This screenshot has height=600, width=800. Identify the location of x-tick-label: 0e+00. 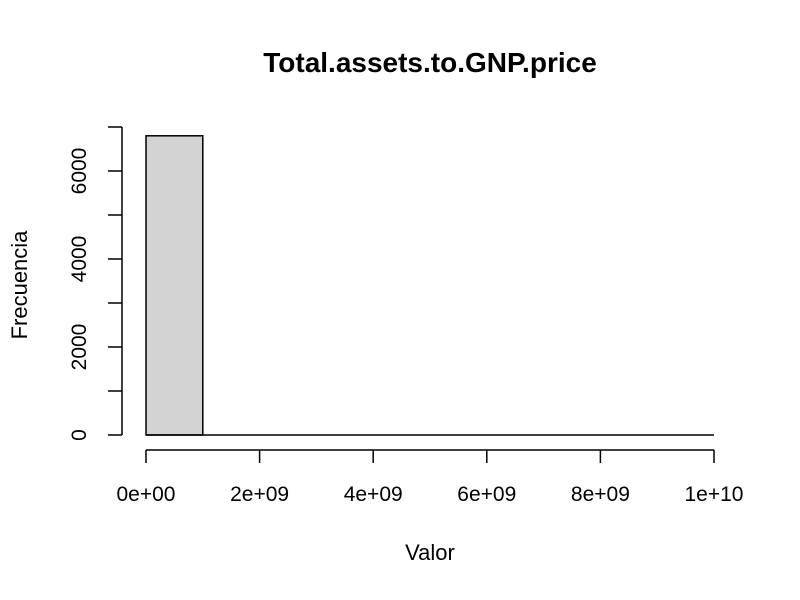
(146, 494).